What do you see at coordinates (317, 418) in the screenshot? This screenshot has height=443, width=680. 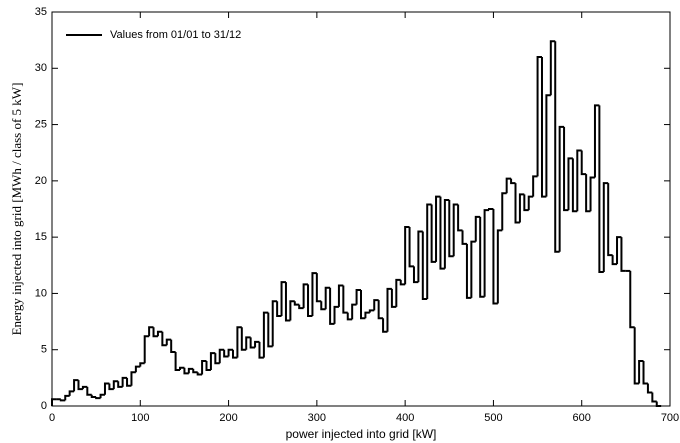 I see `x-tick-label: 300` at bounding box center [317, 418].